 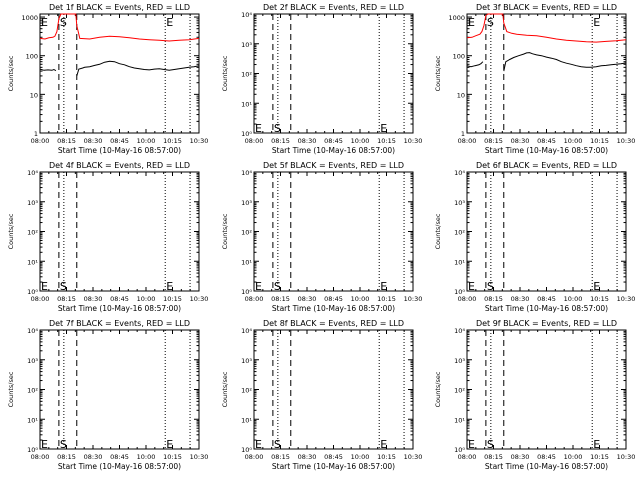 What do you see at coordinates (246, 104) in the screenshot?
I see `panel-2-ytick-label: 10¹` at bounding box center [246, 104].